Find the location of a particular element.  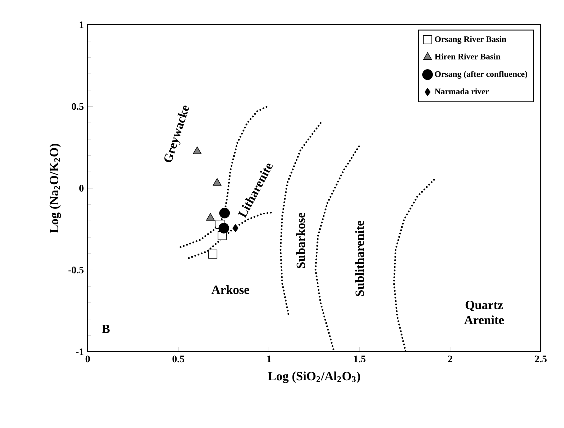

legend-label: Orsang River Basin is located at coordinates (470, 40).